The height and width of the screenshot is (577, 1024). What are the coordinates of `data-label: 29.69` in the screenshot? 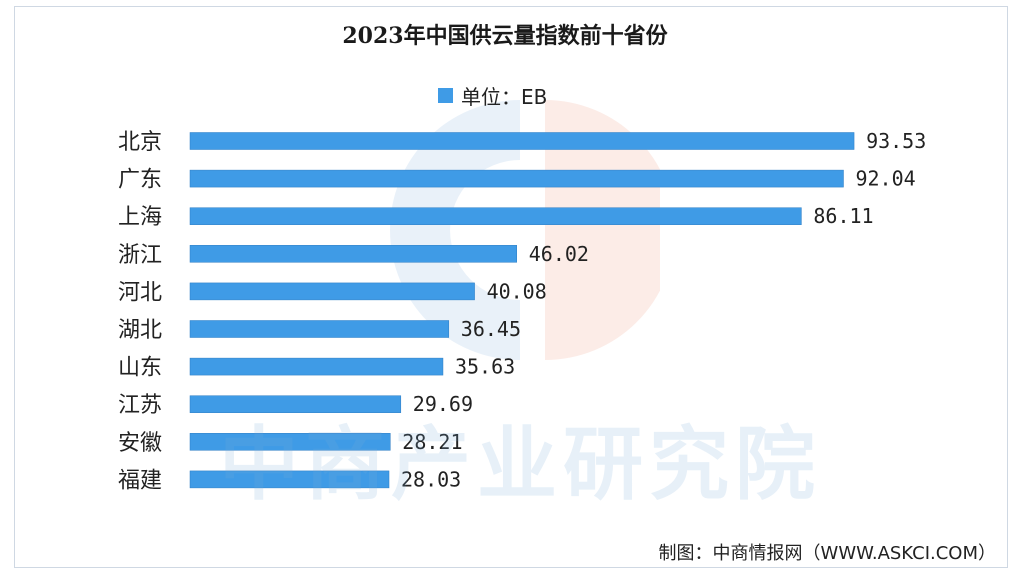 It's located at (443, 404).